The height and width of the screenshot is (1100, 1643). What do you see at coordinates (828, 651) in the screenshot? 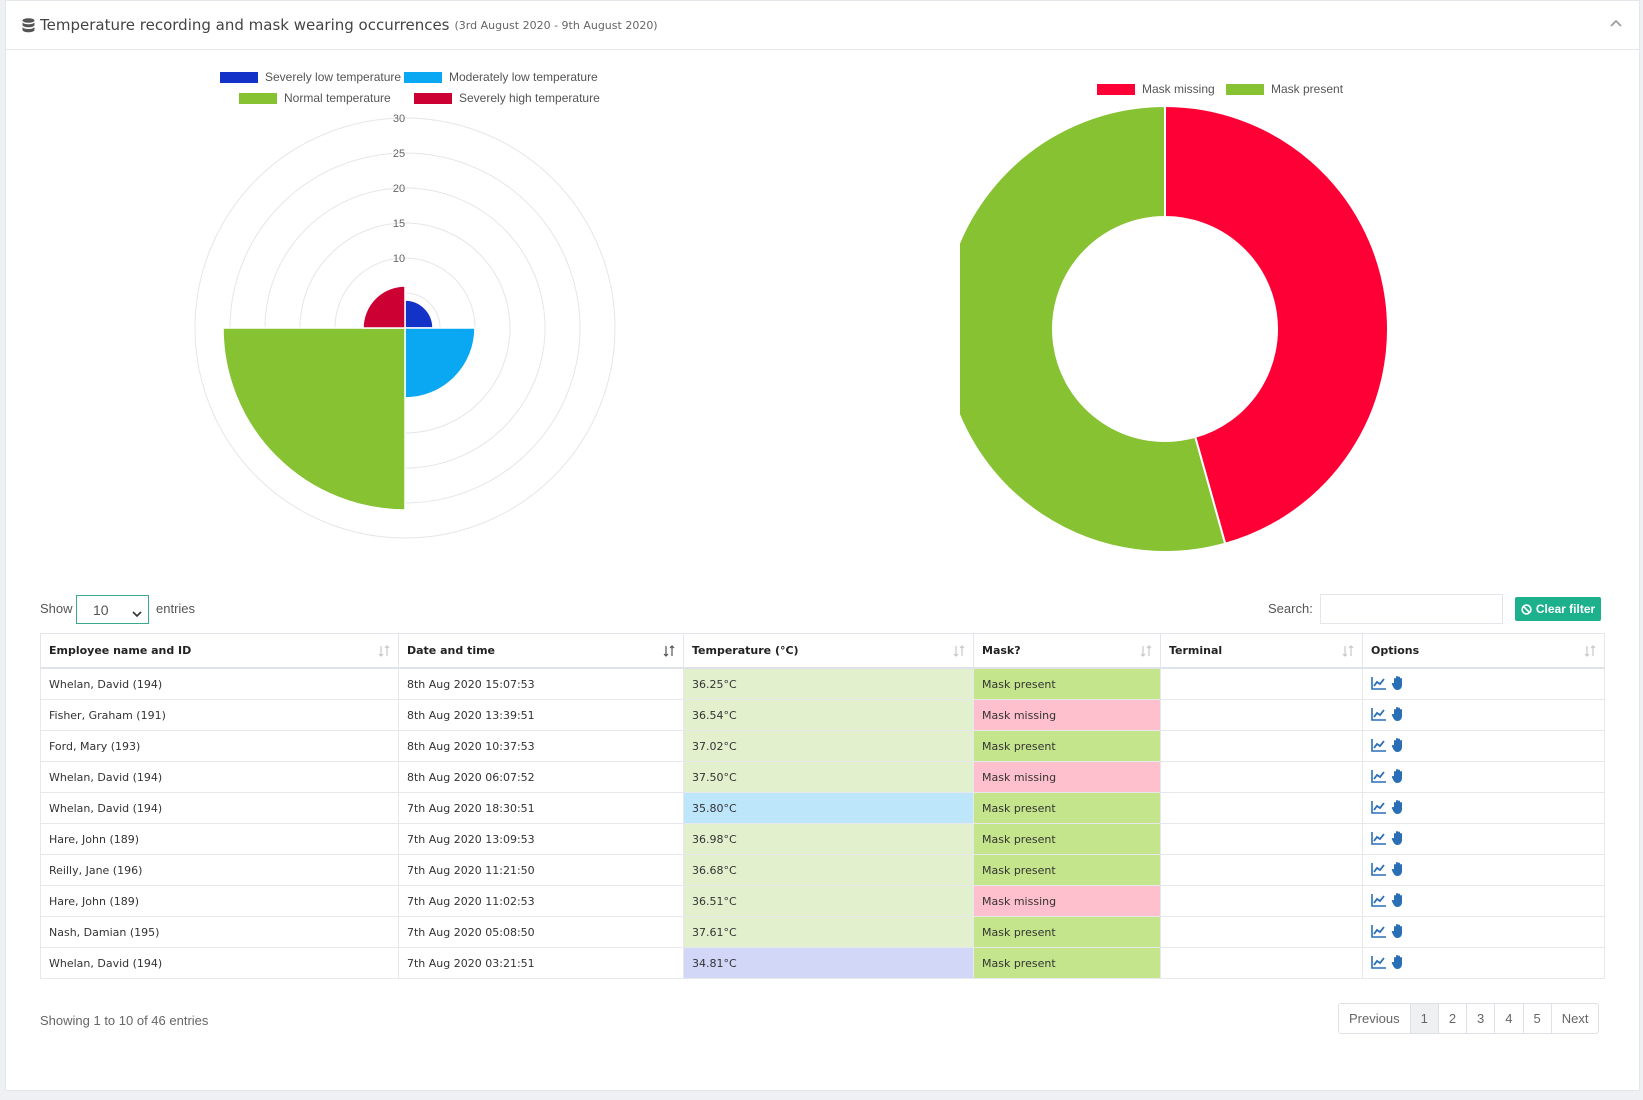
I see `col-temperature: Temperature (°C)` at bounding box center [828, 651].